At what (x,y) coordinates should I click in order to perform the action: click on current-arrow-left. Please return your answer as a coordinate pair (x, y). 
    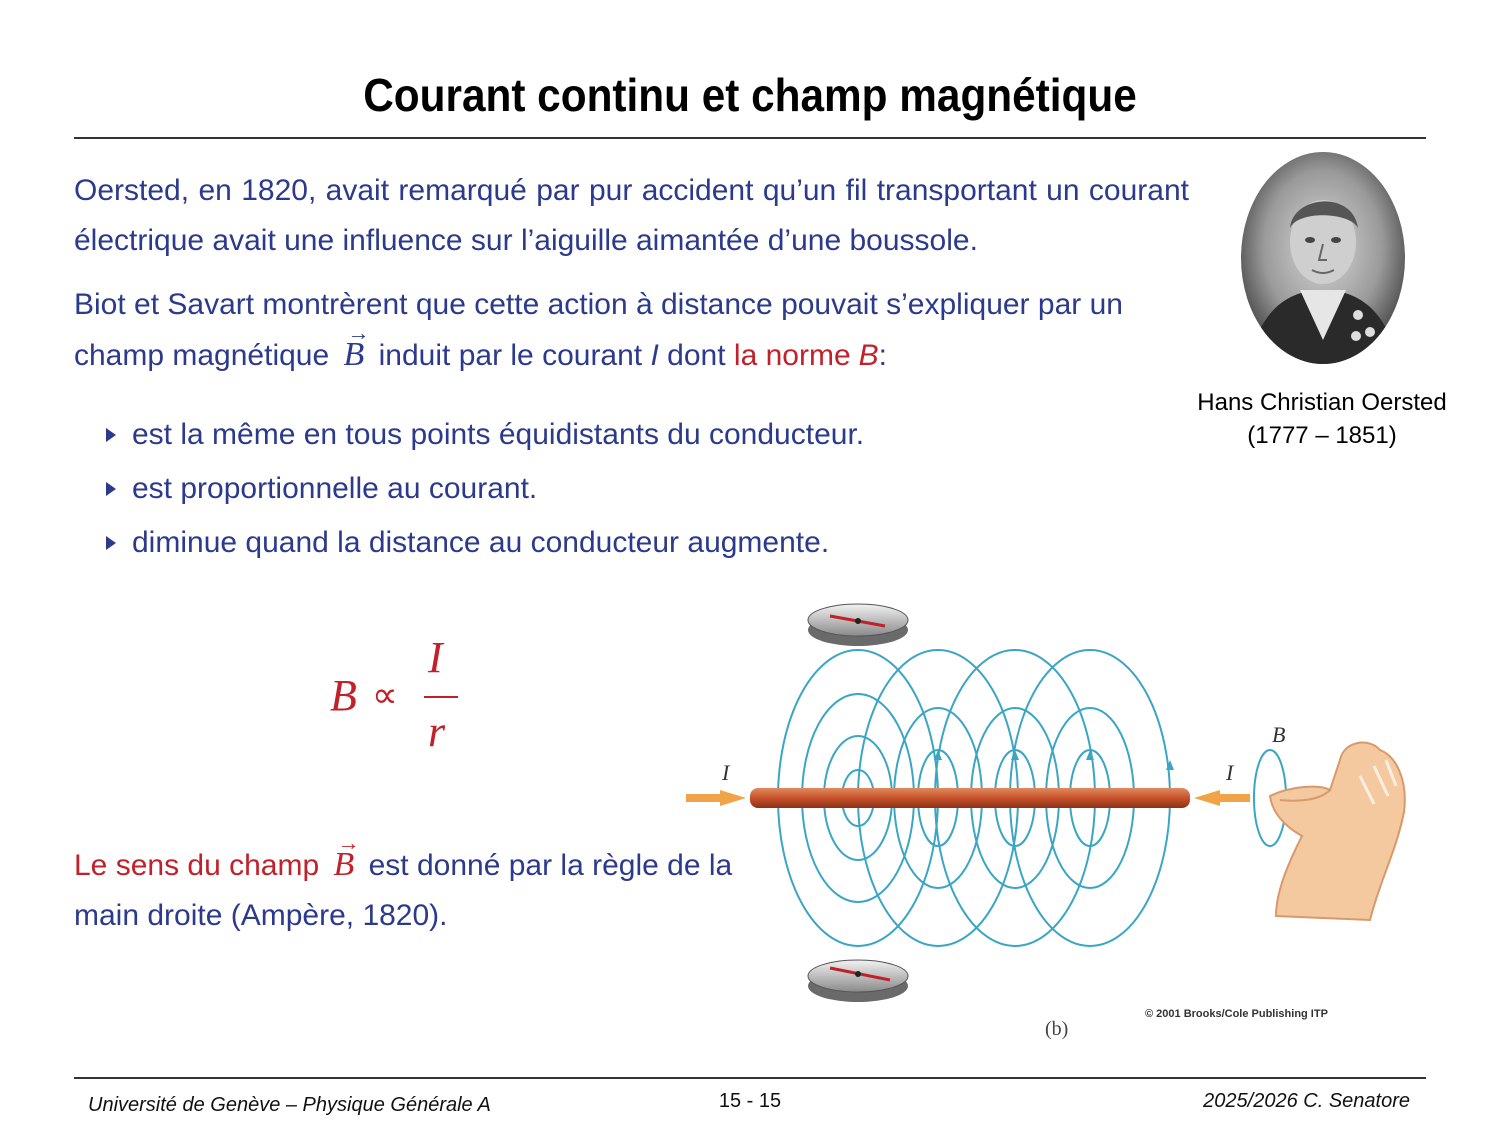
    Looking at the image, I should click on (716, 798).